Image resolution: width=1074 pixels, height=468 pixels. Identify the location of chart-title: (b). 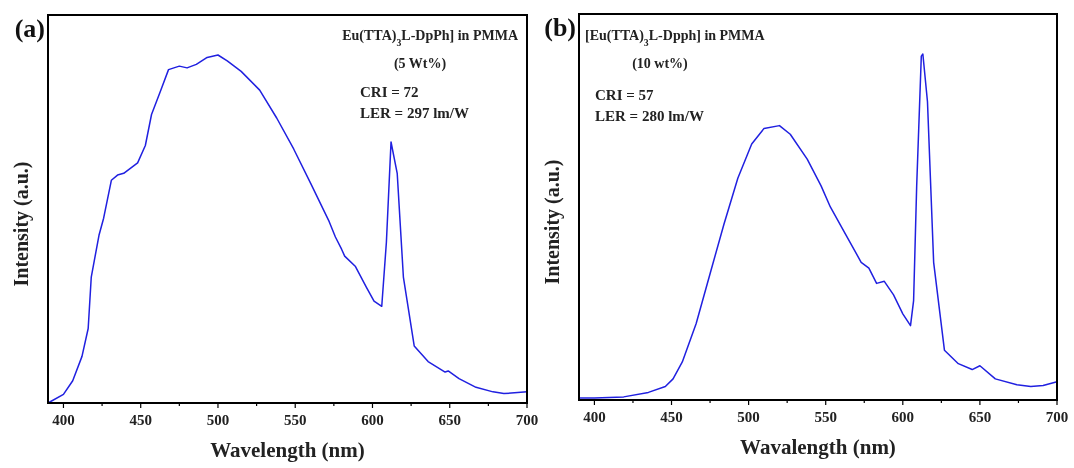
(560, 27).